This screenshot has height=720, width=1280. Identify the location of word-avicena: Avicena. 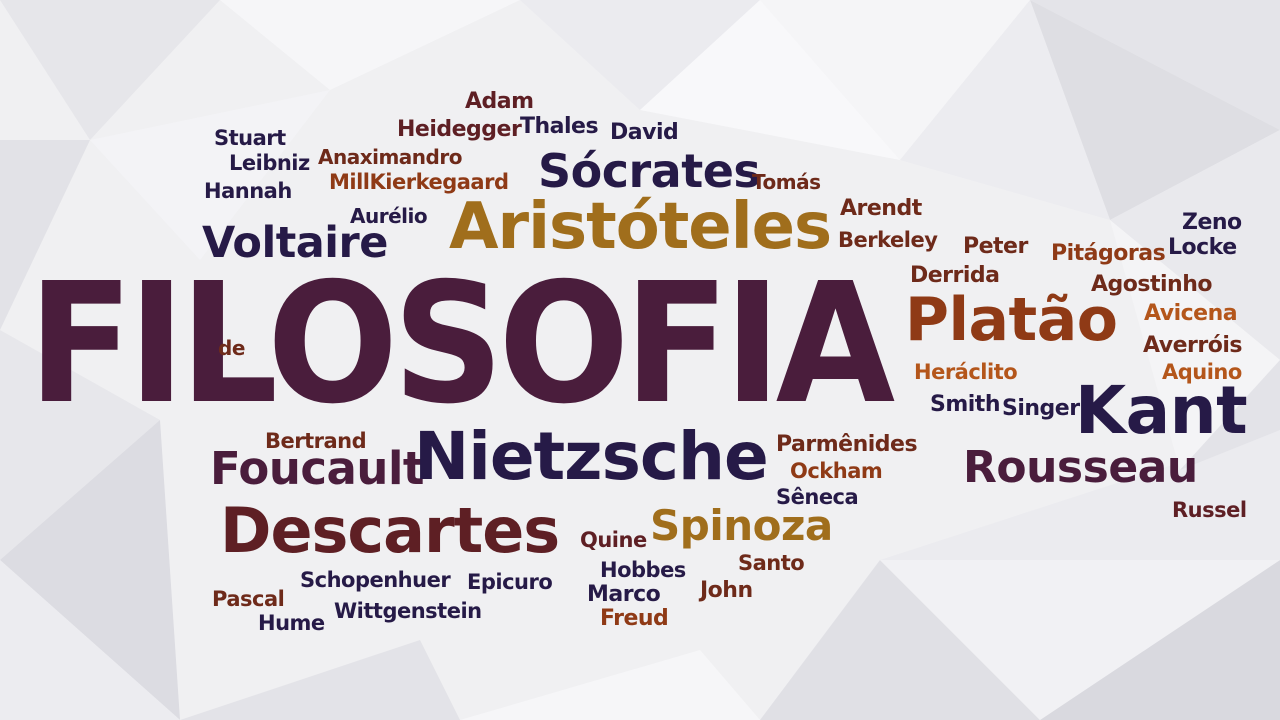
(1191, 313).